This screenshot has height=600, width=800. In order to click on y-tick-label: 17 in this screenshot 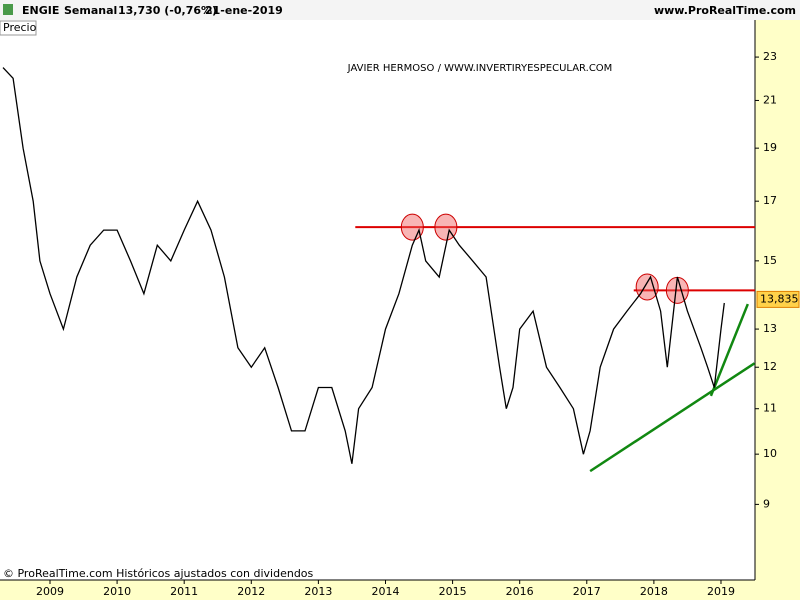, I will do `click(770, 200)`.